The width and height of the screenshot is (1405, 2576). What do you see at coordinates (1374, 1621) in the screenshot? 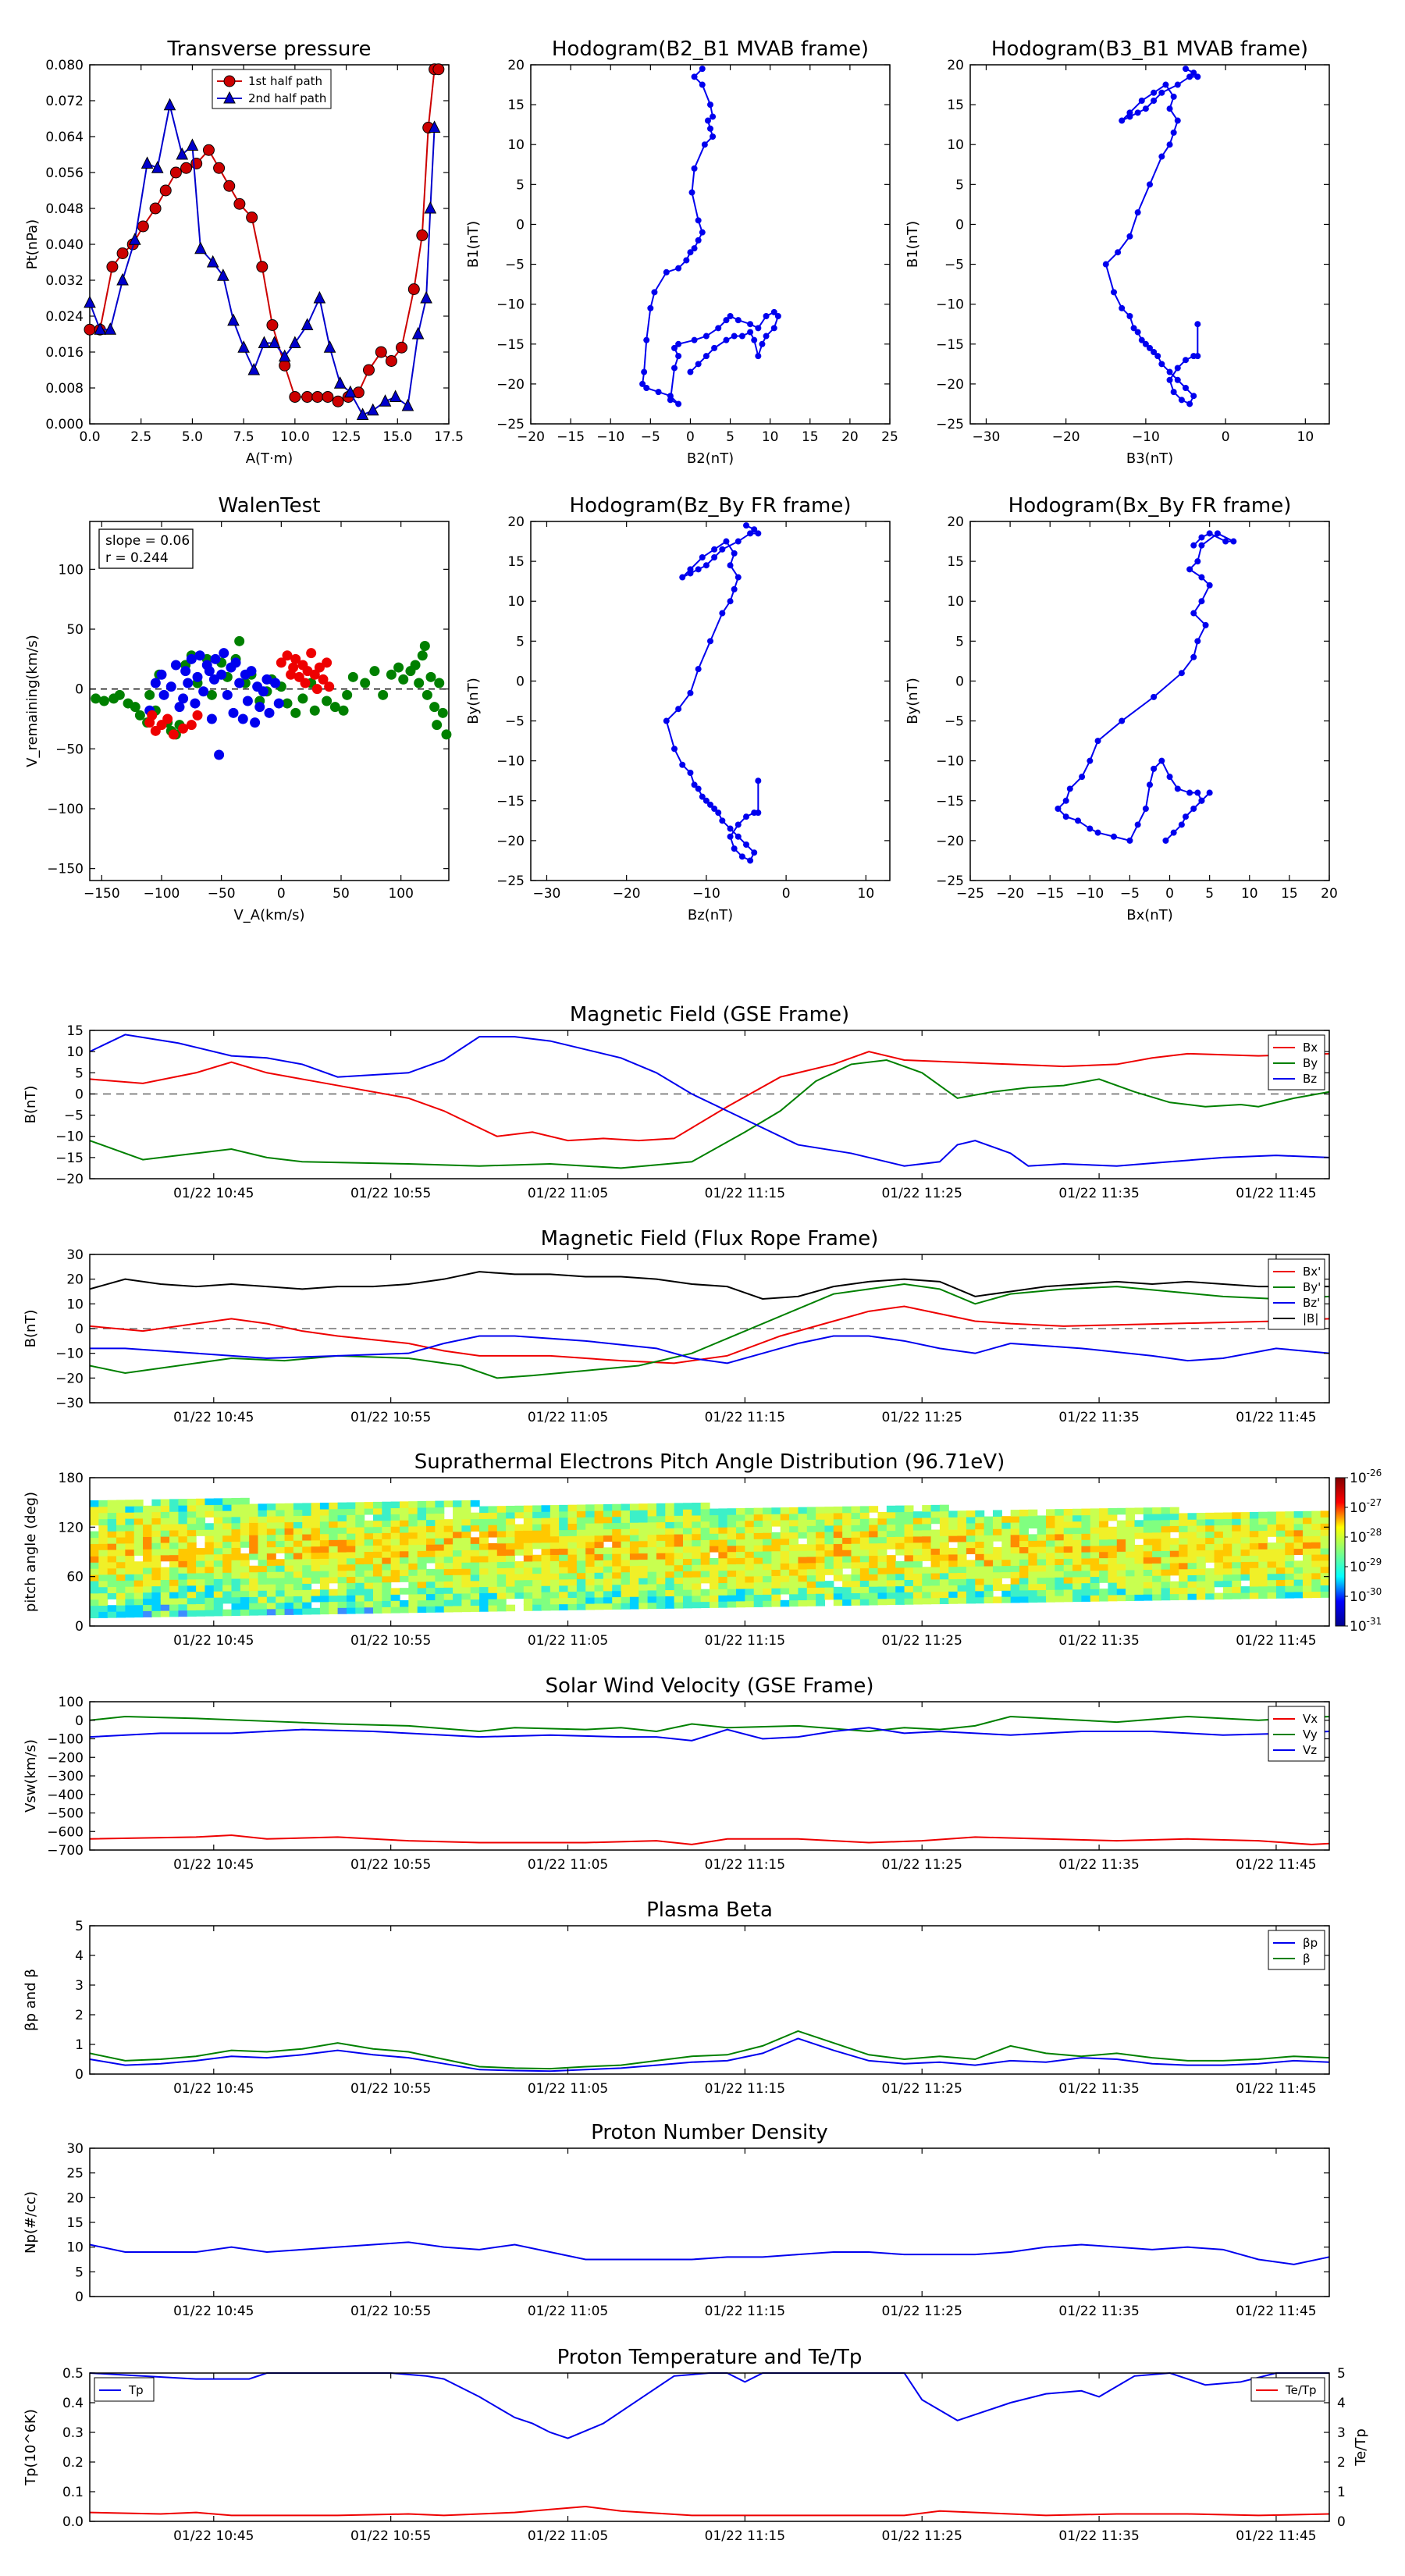
I see `colorbar-exponent: -31` at bounding box center [1374, 1621].